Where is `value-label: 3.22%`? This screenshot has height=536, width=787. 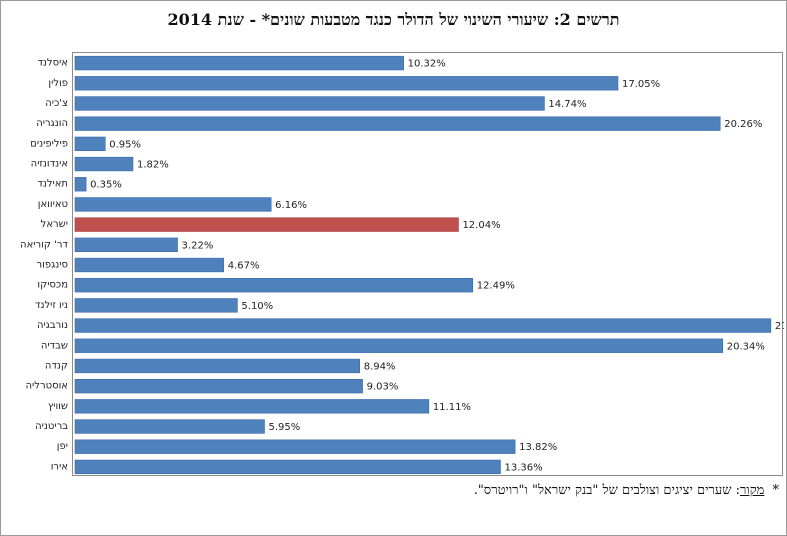
value-label: 3.22% is located at coordinates (198, 245).